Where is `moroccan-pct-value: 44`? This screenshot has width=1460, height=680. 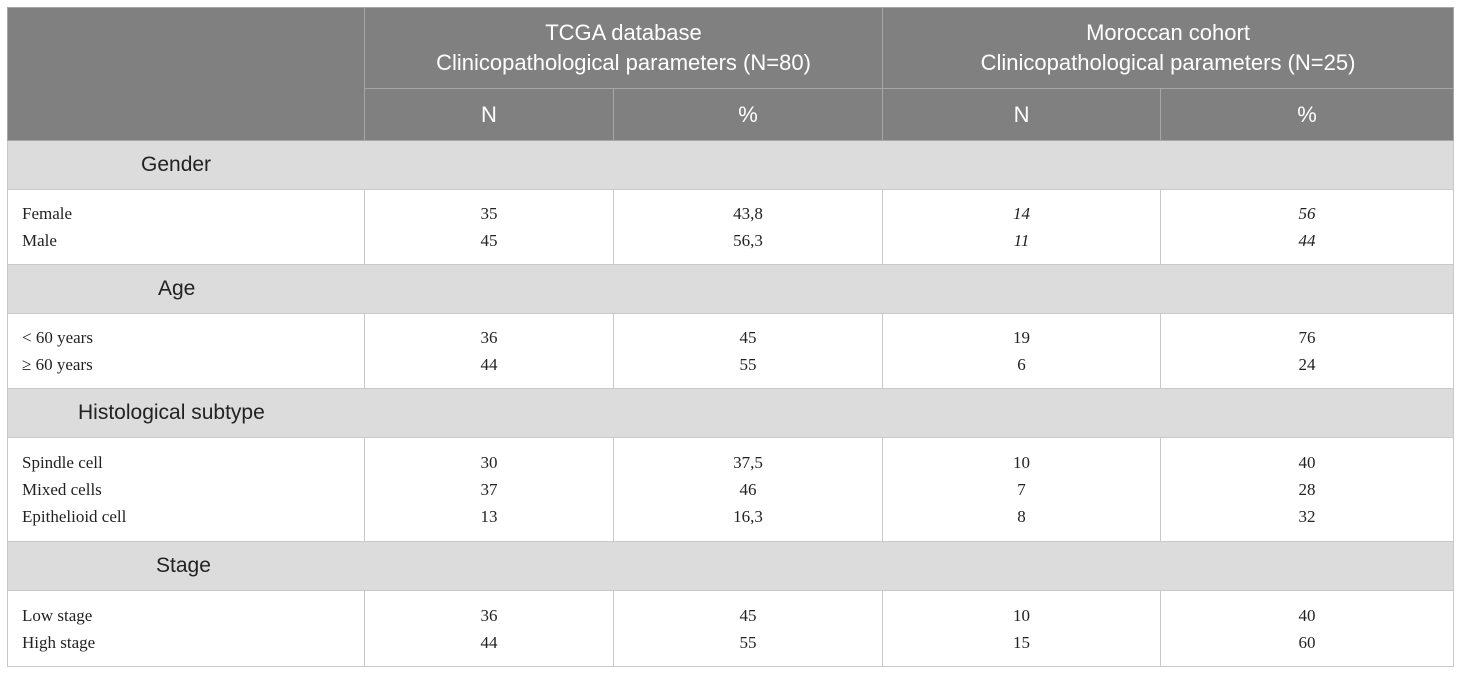
moroccan-pct-value: 44 is located at coordinates (1307, 240).